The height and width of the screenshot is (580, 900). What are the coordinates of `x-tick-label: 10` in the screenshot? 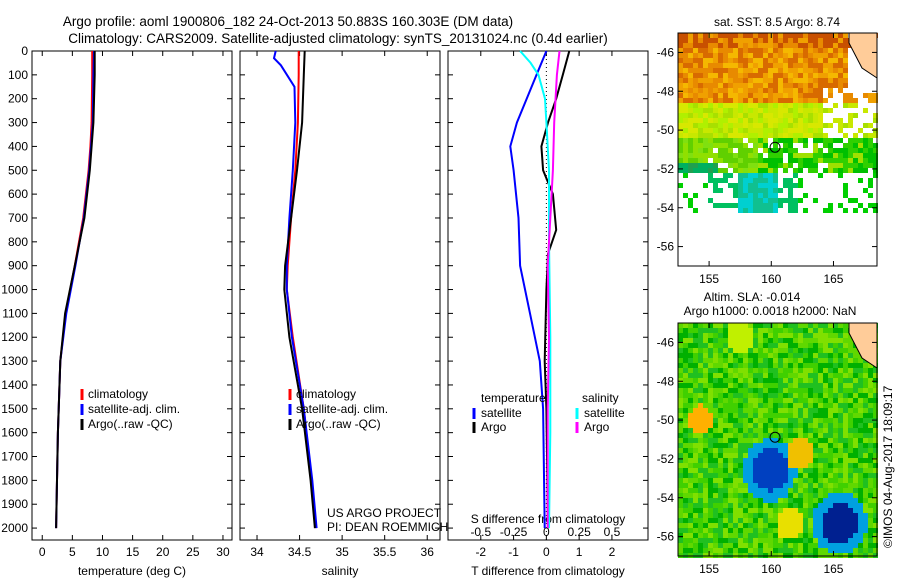 It's located at (103, 552).